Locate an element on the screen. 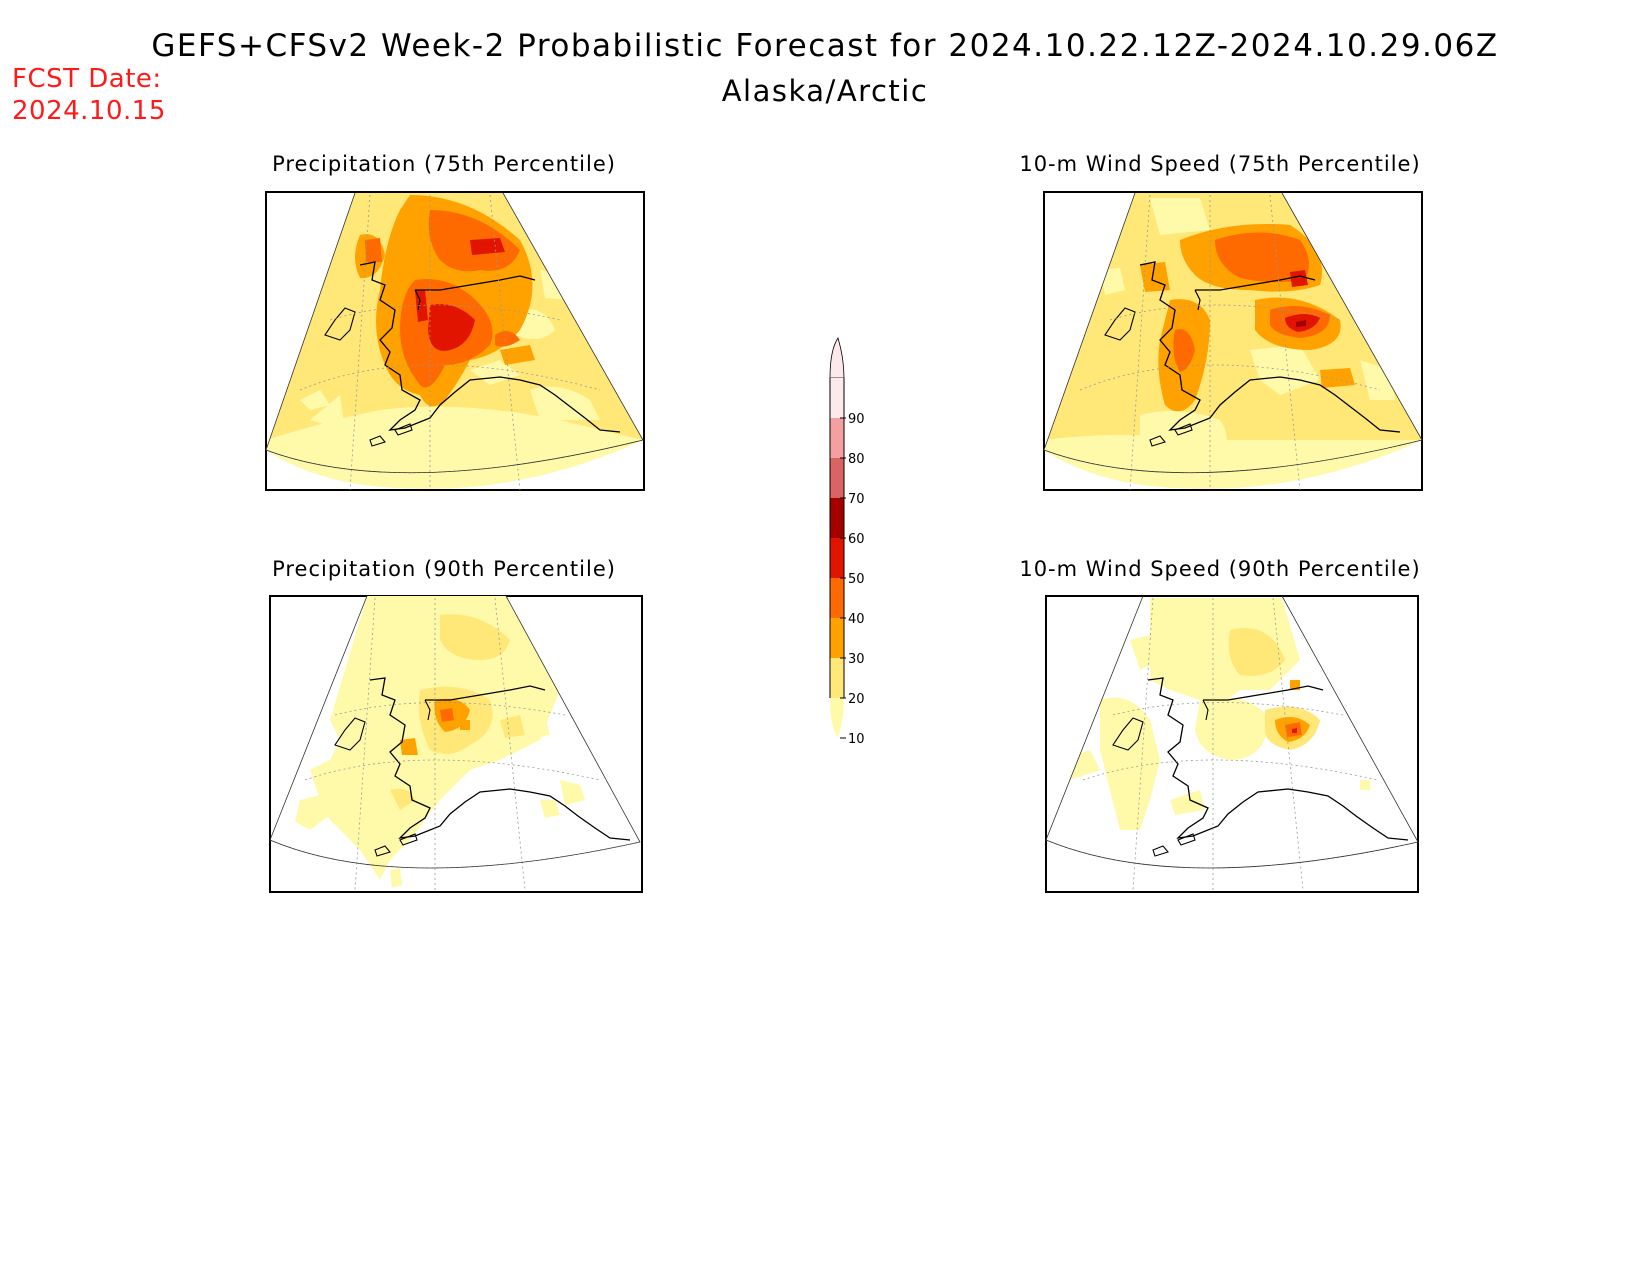  legend-label: 10 is located at coordinates (856, 739).